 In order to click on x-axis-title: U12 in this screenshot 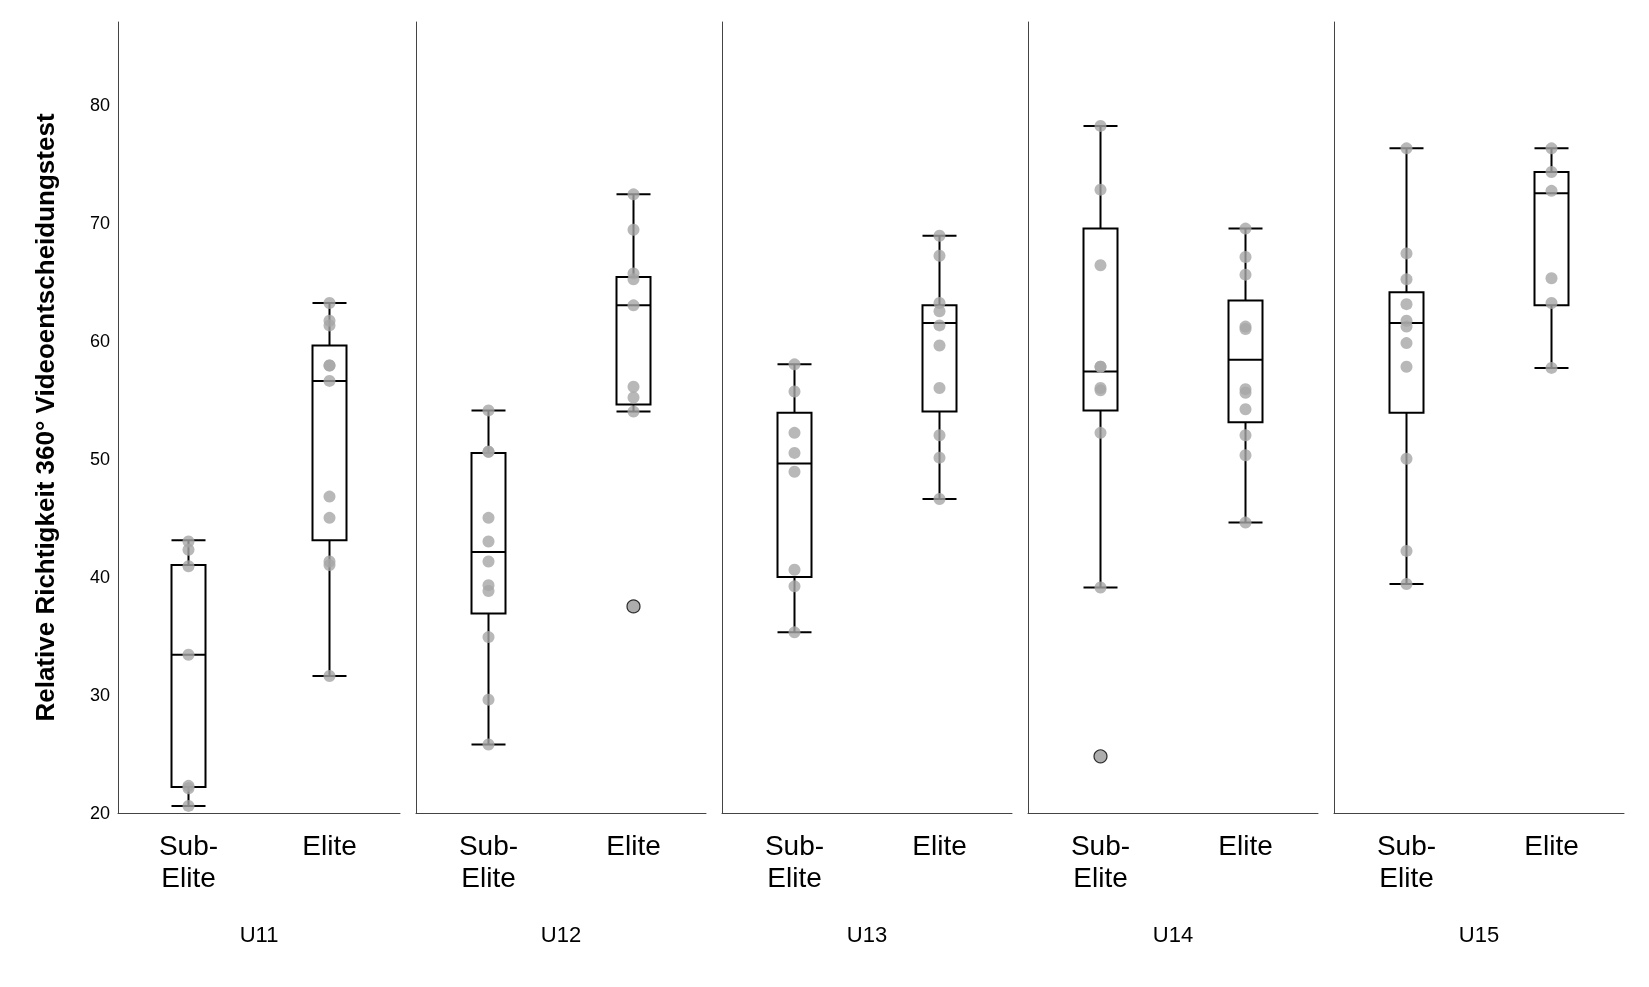, I will do `click(561, 934)`.